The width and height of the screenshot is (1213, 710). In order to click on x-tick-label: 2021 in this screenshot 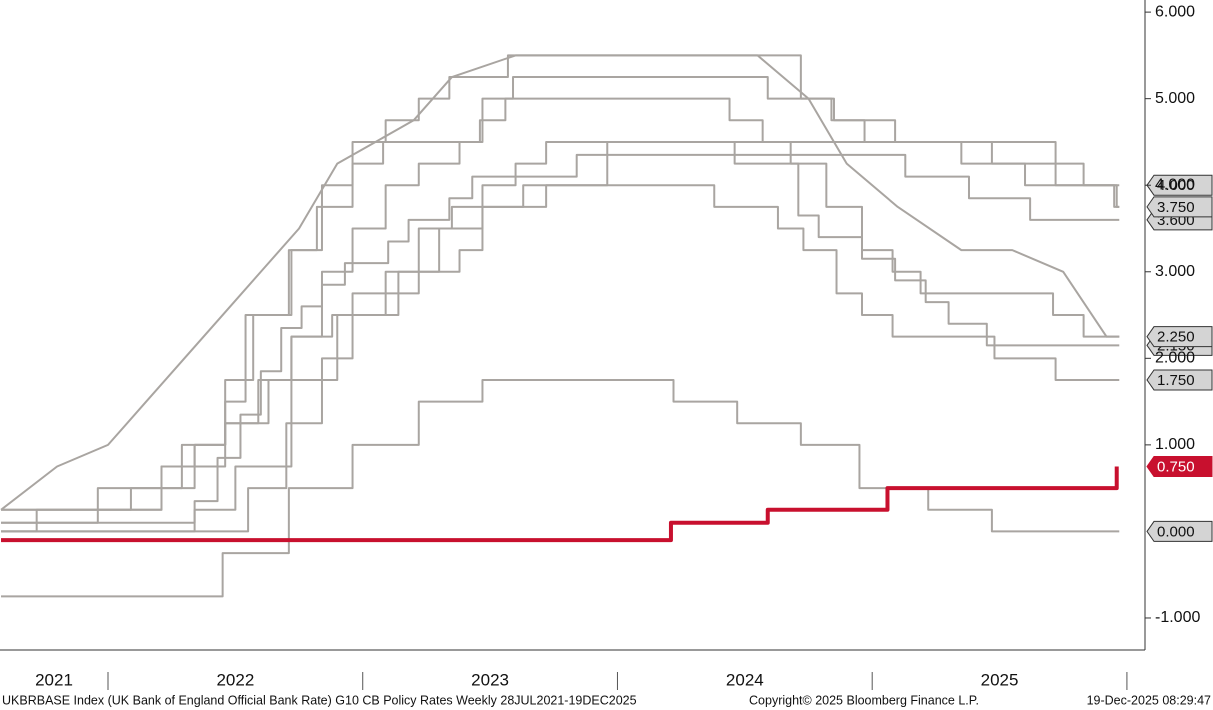, I will do `click(54, 679)`.